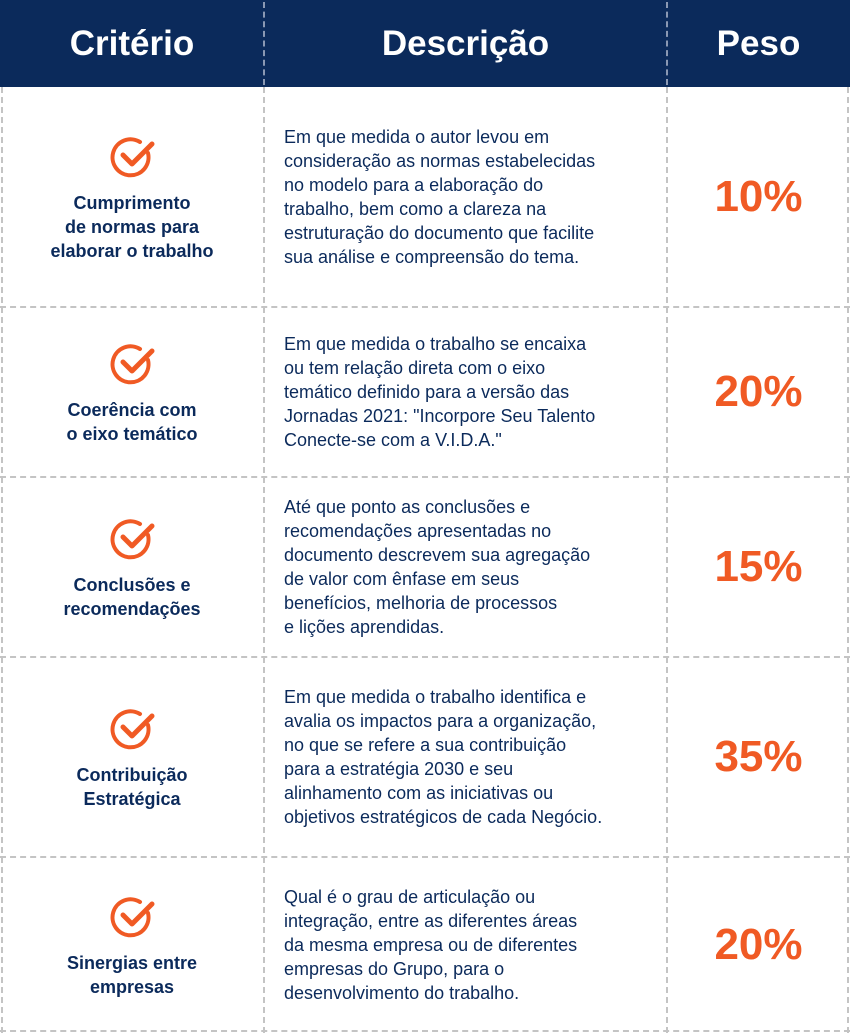  I want to click on criterion-cell: Coerência com o eixo temático, so click(132, 392).